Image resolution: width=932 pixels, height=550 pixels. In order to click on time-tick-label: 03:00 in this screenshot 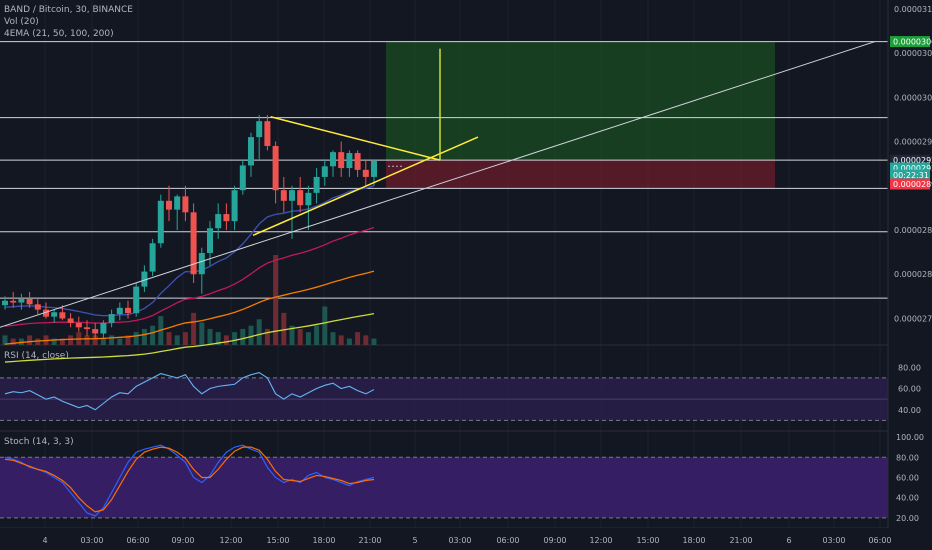, I will do `click(91, 540)`.